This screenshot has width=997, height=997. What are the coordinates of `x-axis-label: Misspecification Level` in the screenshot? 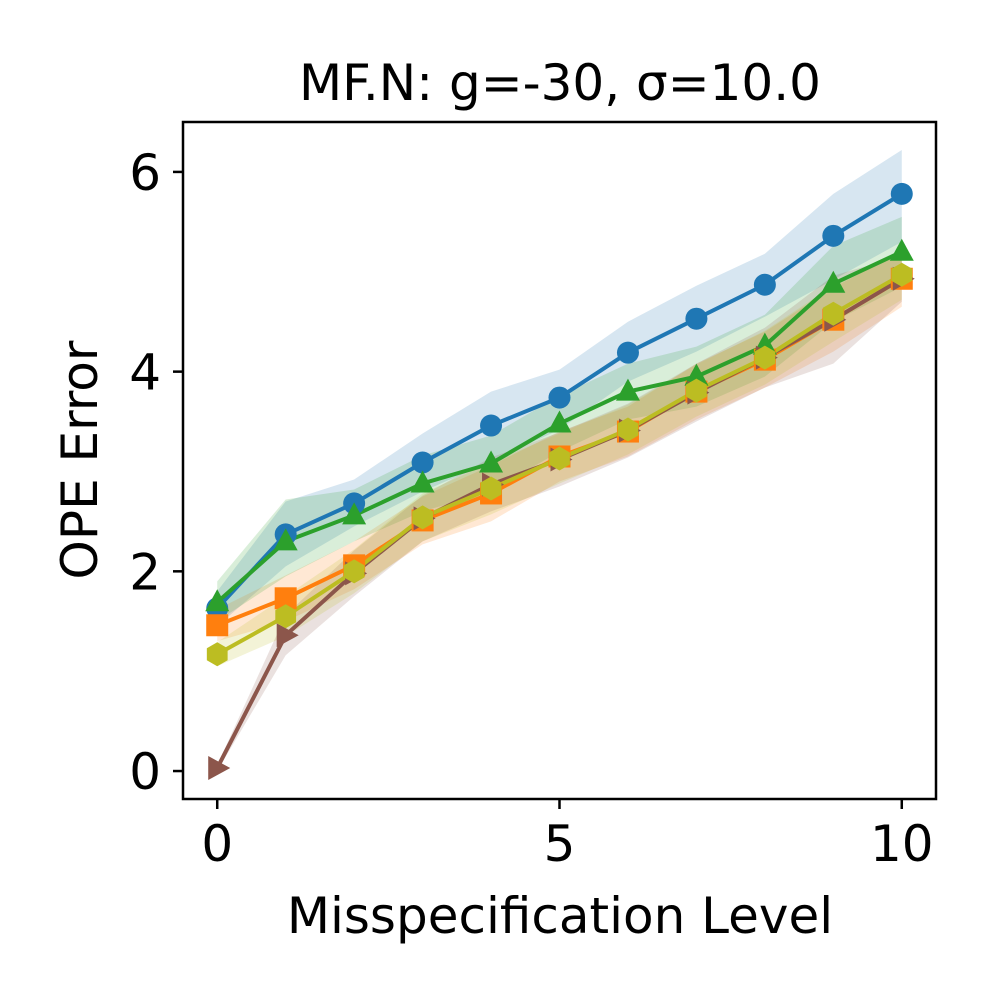 It's located at (560, 916).